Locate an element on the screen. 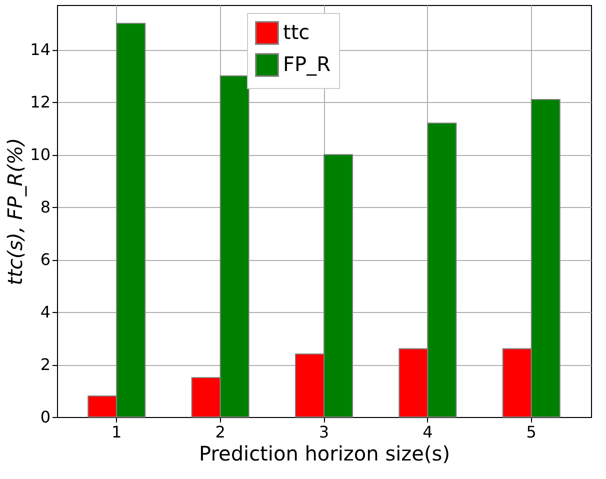 This screenshot has height=479, width=606. x-tick-label: 3 is located at coordinates (324, 432).